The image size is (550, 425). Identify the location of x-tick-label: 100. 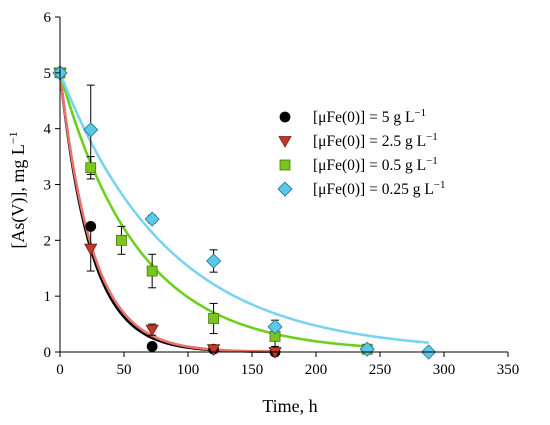
(188, 370).